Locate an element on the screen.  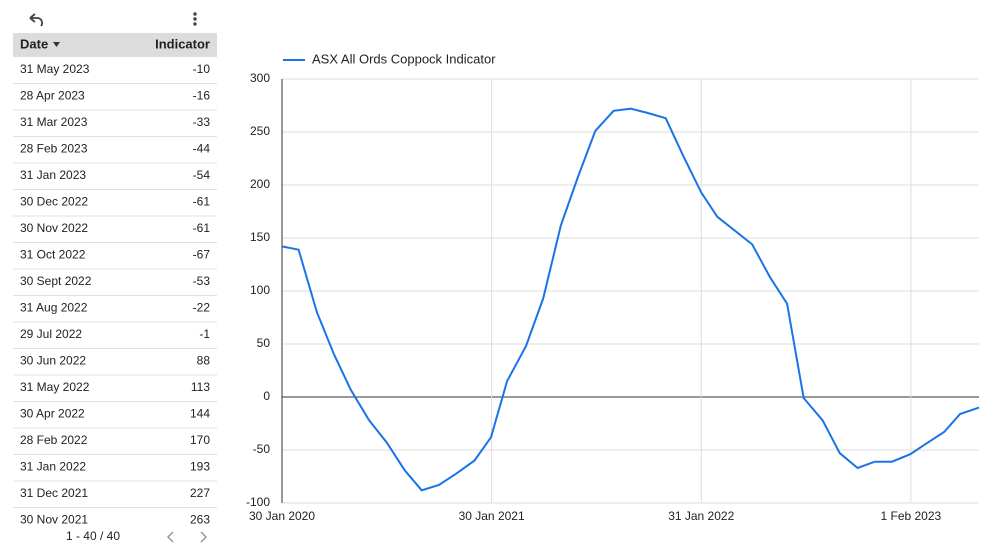
x-tick-label: 30 Jan 2020 is located at coordinates (282, 516).